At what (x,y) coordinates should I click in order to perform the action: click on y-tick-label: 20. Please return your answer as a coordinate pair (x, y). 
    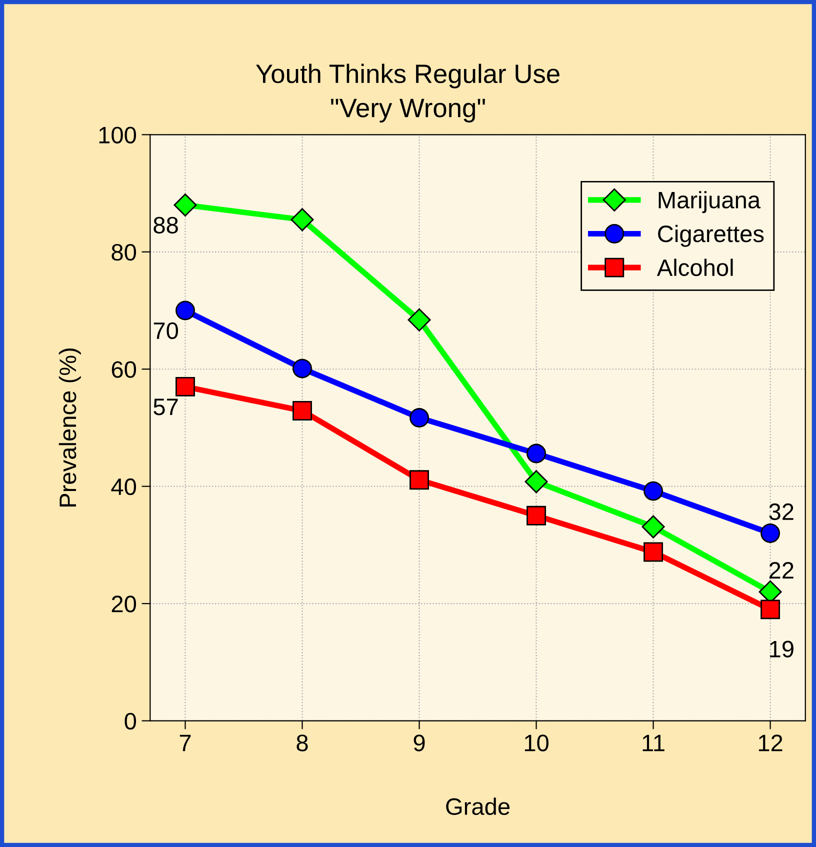
    Looking at the image, I should click on (124, 604).